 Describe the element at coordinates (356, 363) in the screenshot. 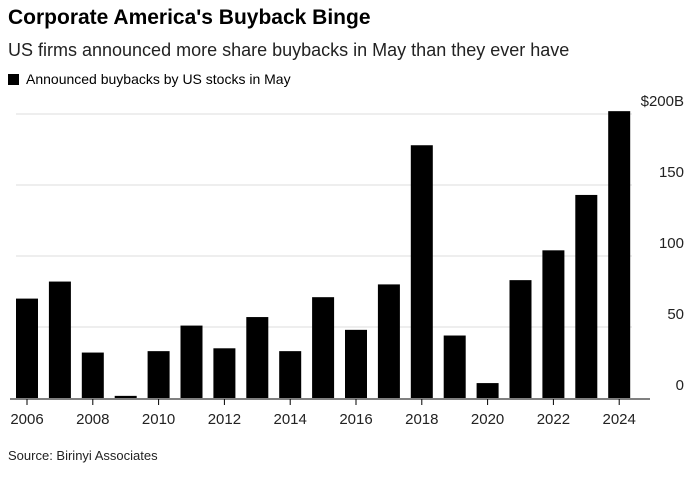

I see `bar-2016` at that location.